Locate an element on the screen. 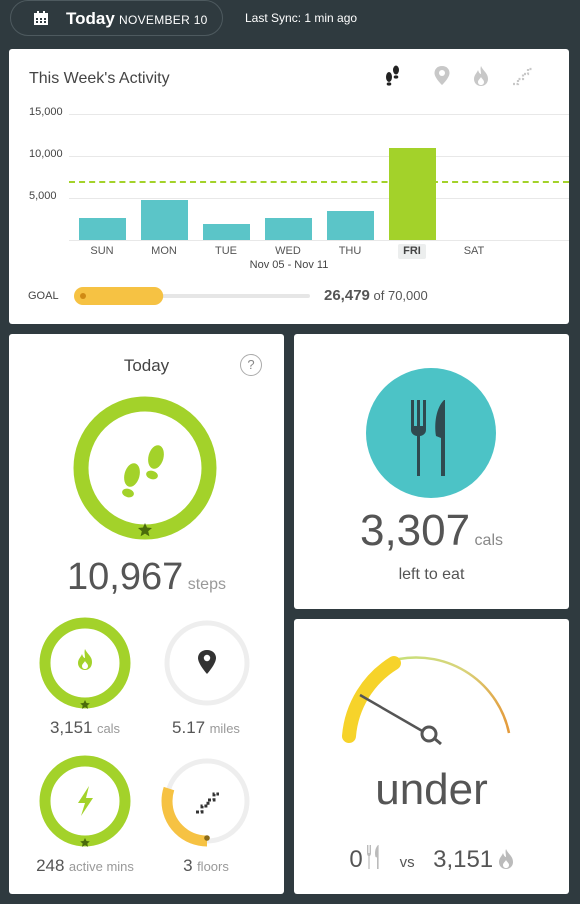 This screenshot has height=904, width=580. floors-ring is located at coordinates (207, 801).